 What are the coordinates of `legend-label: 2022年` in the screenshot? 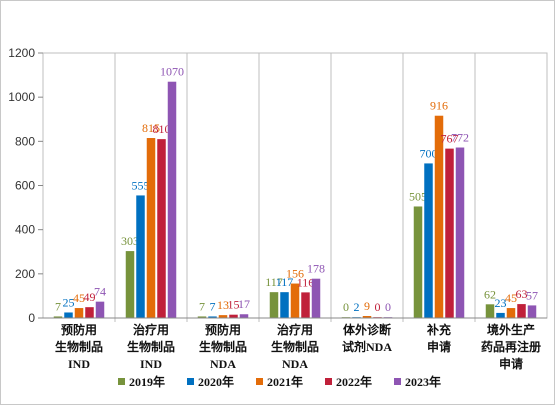 It's located at (354, 381).